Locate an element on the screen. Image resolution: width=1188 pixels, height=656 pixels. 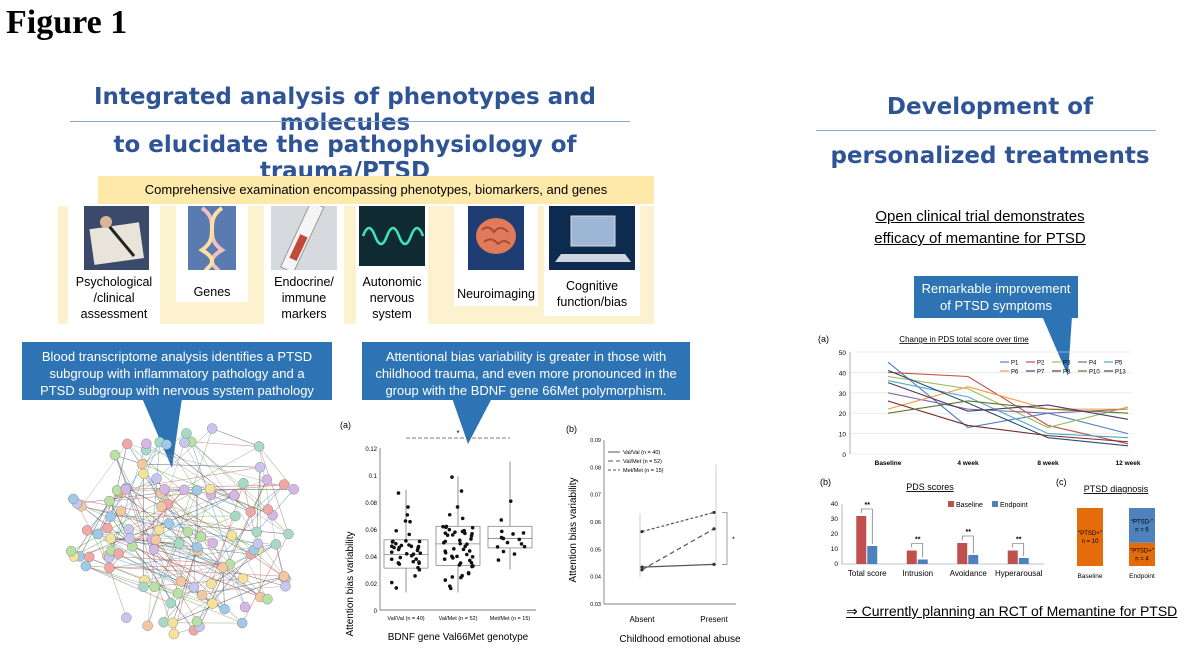
y-tick-label: 40 is located at coordinates (835, 504).